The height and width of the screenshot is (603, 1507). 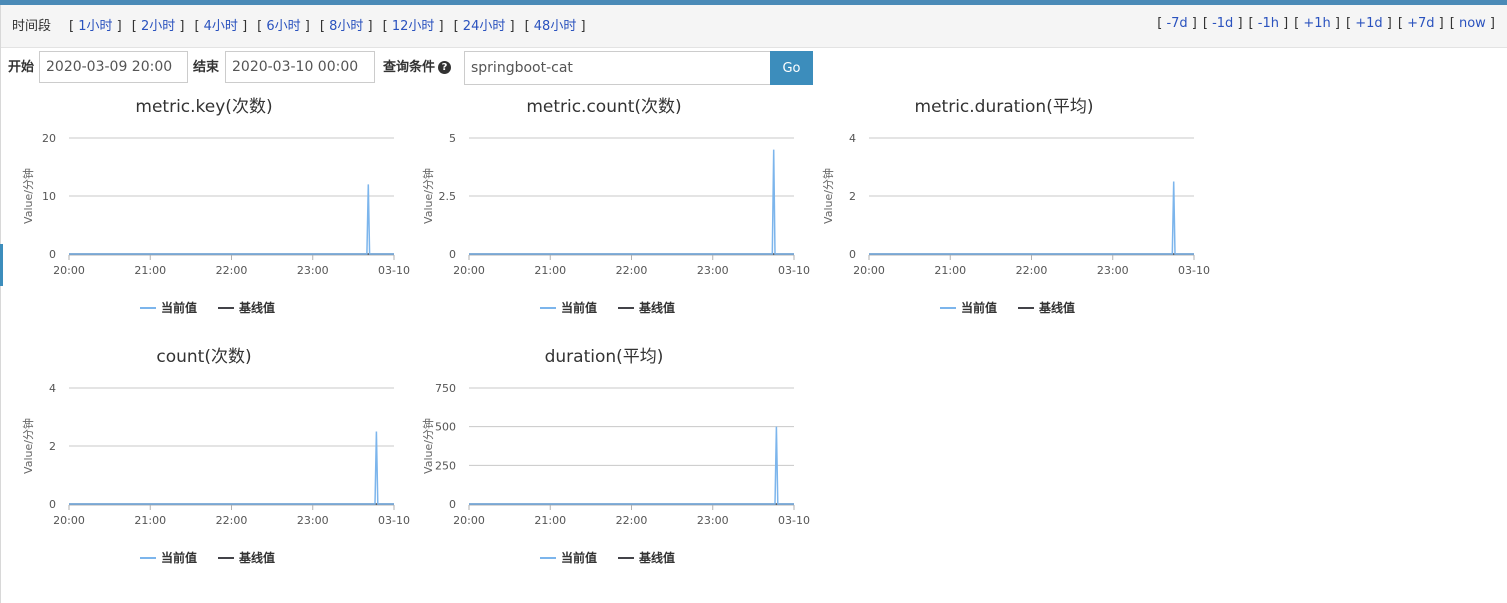 I want to click on time-shift-link: -1h, so click(x=1268, y=23).